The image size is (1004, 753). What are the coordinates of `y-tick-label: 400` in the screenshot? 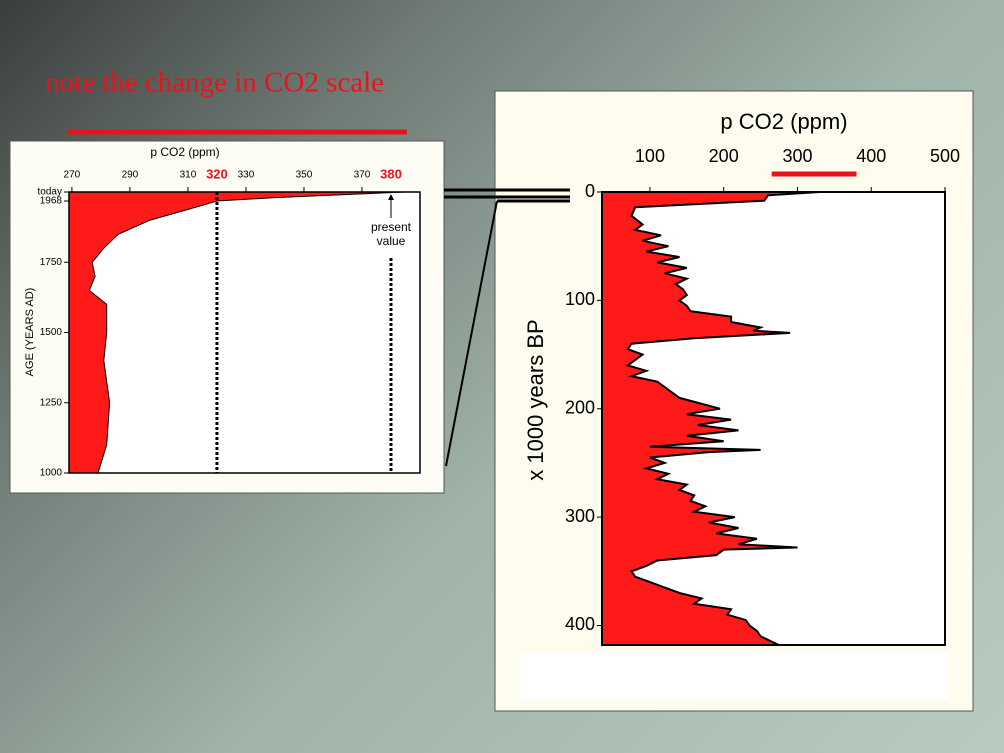 It's located at (580, 624).